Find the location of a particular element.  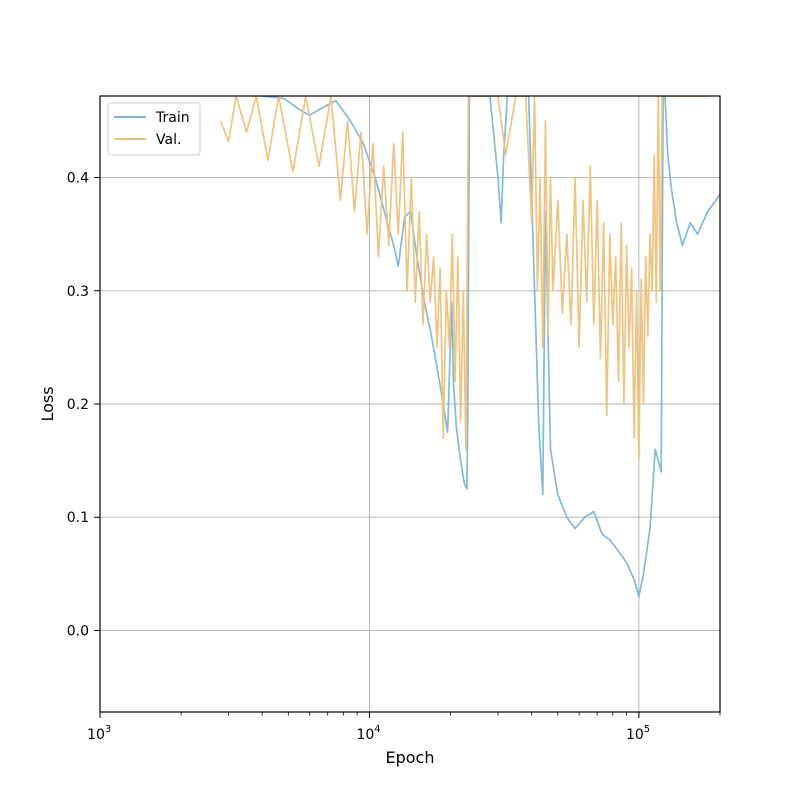

y-tick-label: 0.0 is located at coordinates (78, 631).